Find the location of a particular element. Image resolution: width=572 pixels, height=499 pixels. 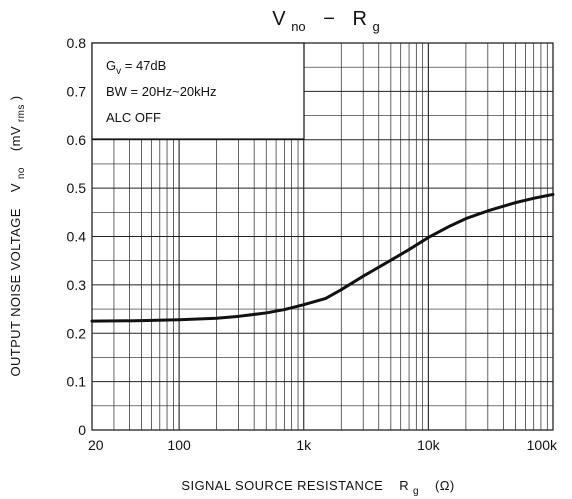

annotation-box-frame is located at coordinates (198, 91).